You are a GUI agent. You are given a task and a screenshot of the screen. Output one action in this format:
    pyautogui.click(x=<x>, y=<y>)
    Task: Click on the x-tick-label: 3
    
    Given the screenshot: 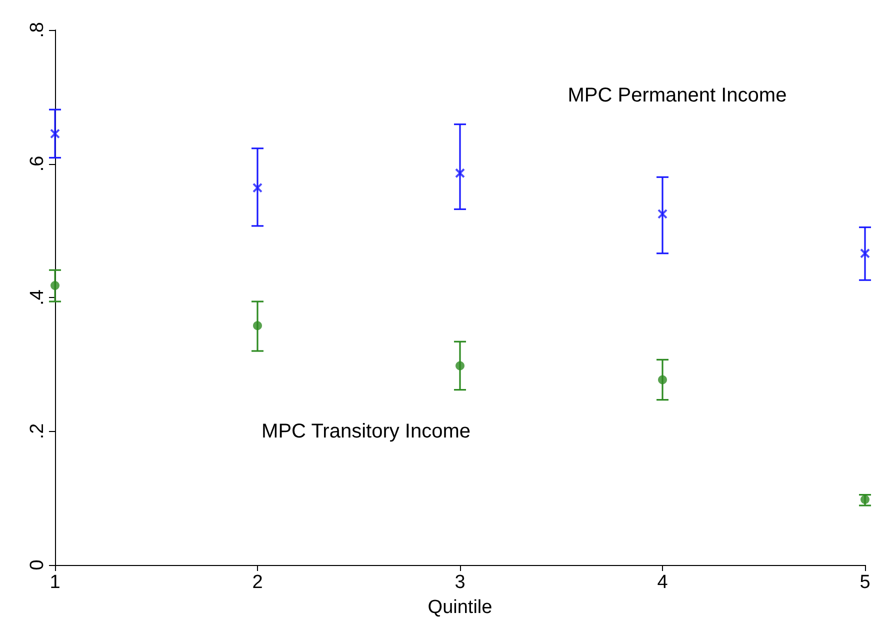 What is the action you would take?
    pyautogui.click(x=460, y=582)
    